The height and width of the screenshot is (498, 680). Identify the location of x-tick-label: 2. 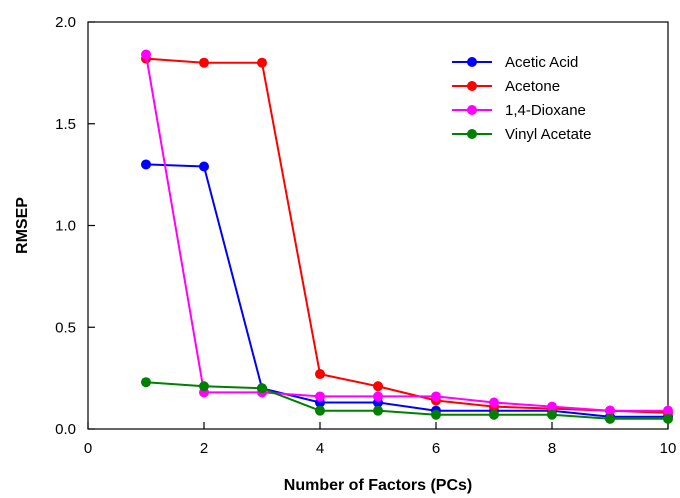
(204, 448).